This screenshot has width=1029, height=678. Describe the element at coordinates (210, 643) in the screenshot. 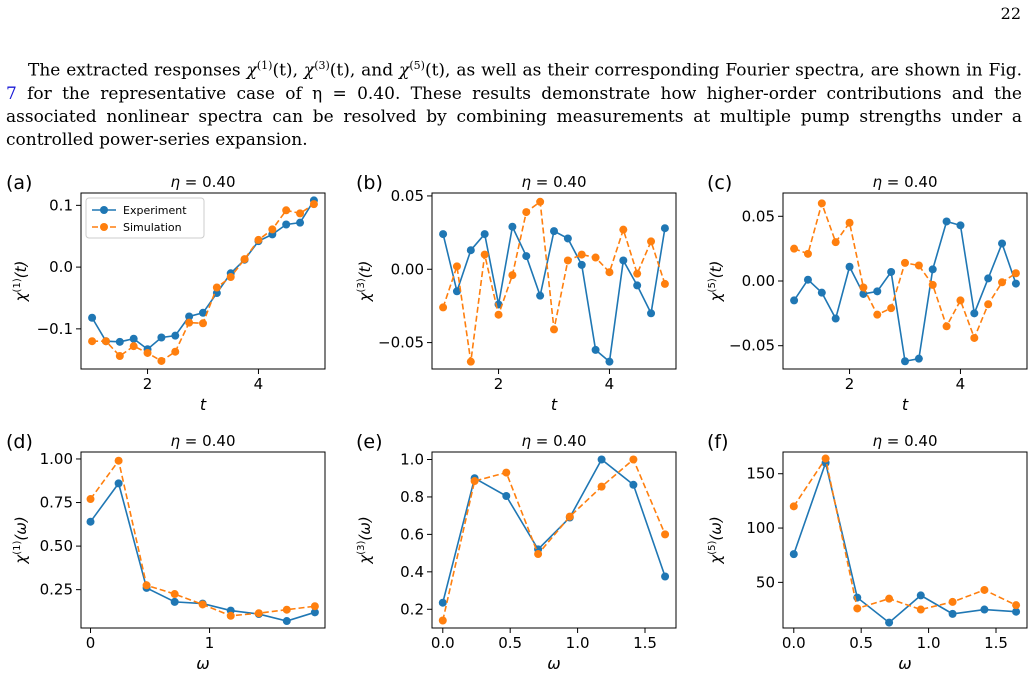

I see `x-tick-label: 1` at that location.